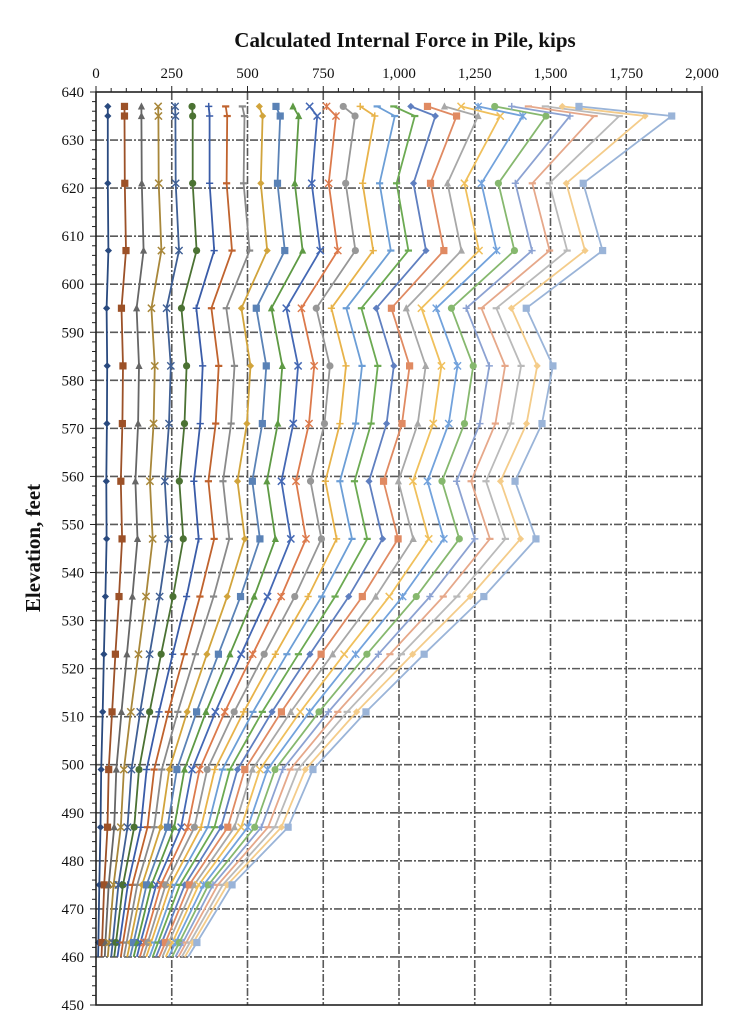  Describe the element at coordinates (551, 74) in the screenshot. I see `x-tick-label: 1,500` at that location.